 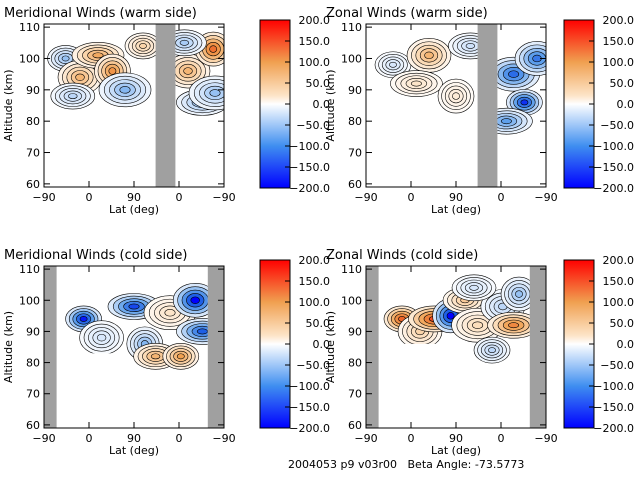 I want to click on panel-title: Zonal Winds (cold side), so click(x=402, y=255).